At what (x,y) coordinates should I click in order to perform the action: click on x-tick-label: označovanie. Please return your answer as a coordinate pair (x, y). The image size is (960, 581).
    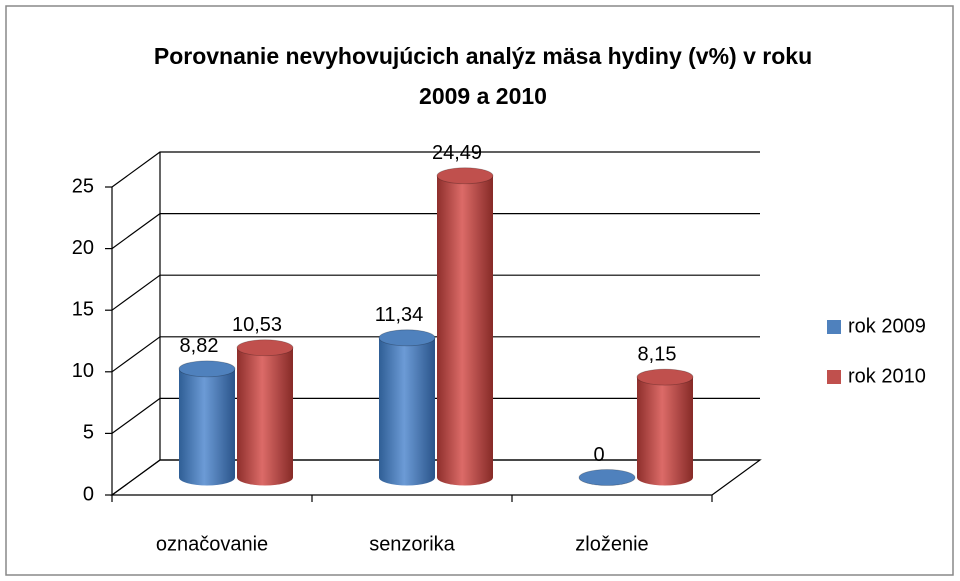
    Looking at the image, I should click on (212, 544).